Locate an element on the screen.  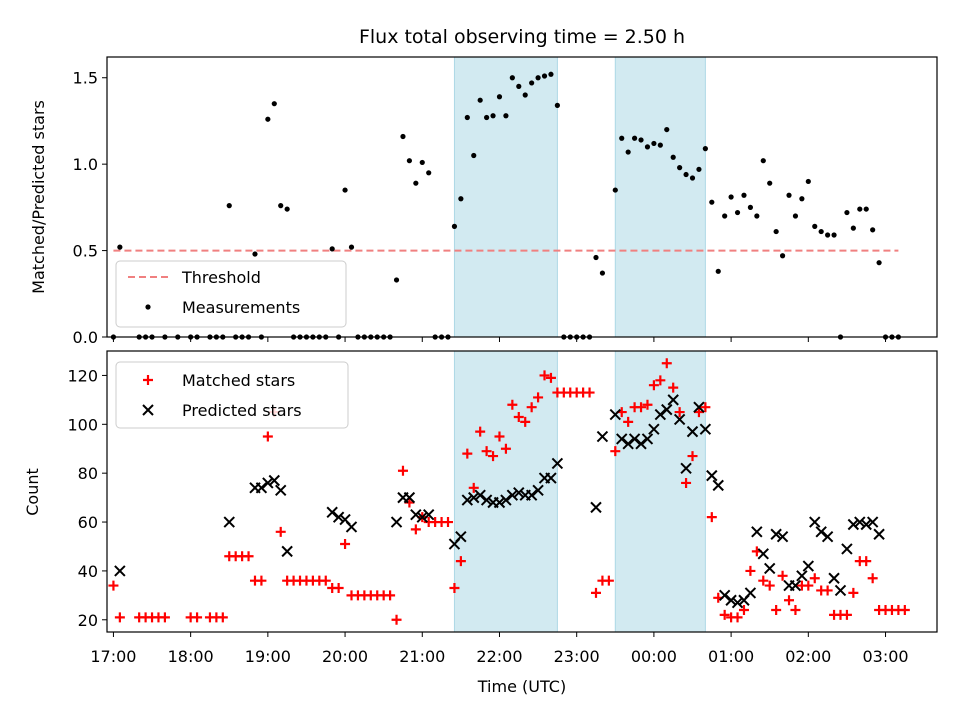
y-tick-label: 0.5 is located at coordinates (85, 251).